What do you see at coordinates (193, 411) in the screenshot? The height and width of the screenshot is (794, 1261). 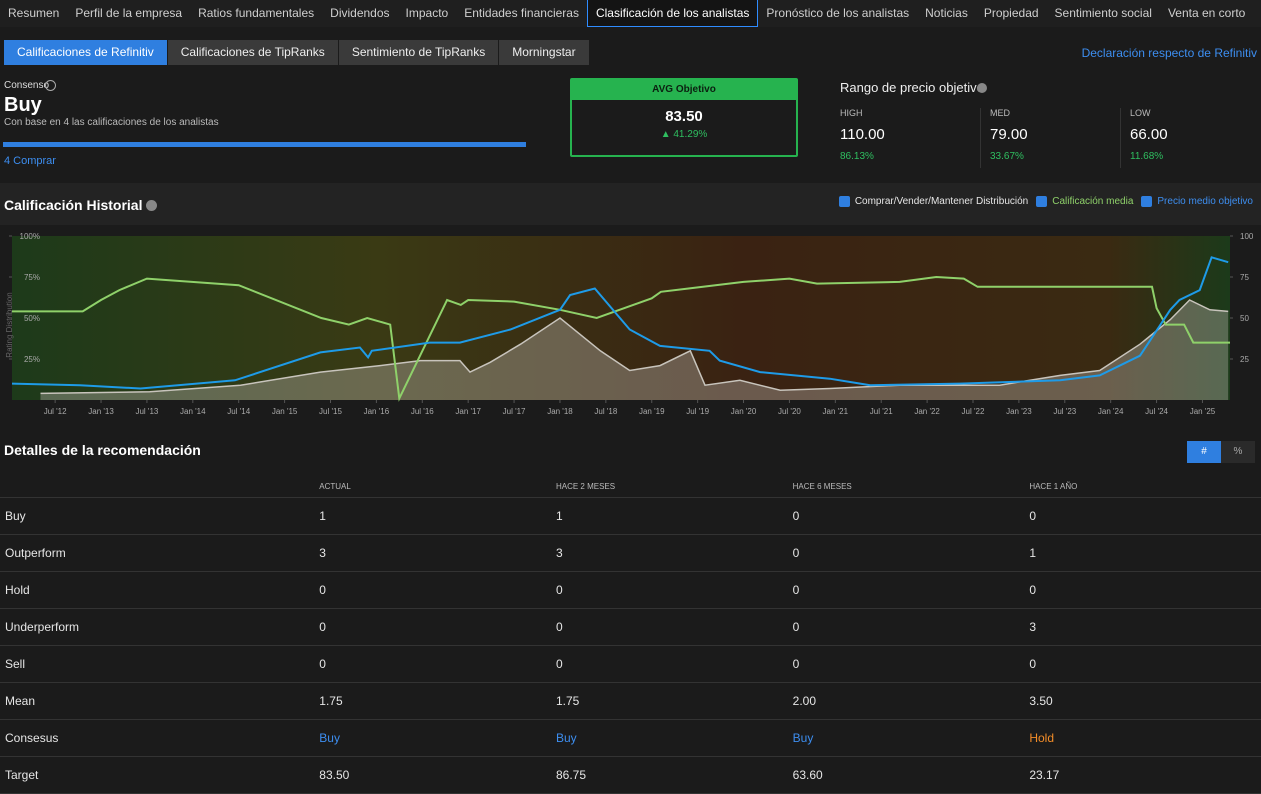 I see `x-tick-label: Jan '14` at bounding box center [193, 411].